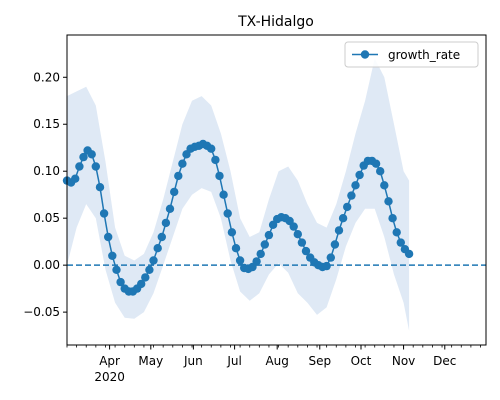 This screenshot has width=500, height=400. Describe the element at coordinates (275, 22) in the screenshot. I see `chart-title: TX-Hidalgo` at that location.